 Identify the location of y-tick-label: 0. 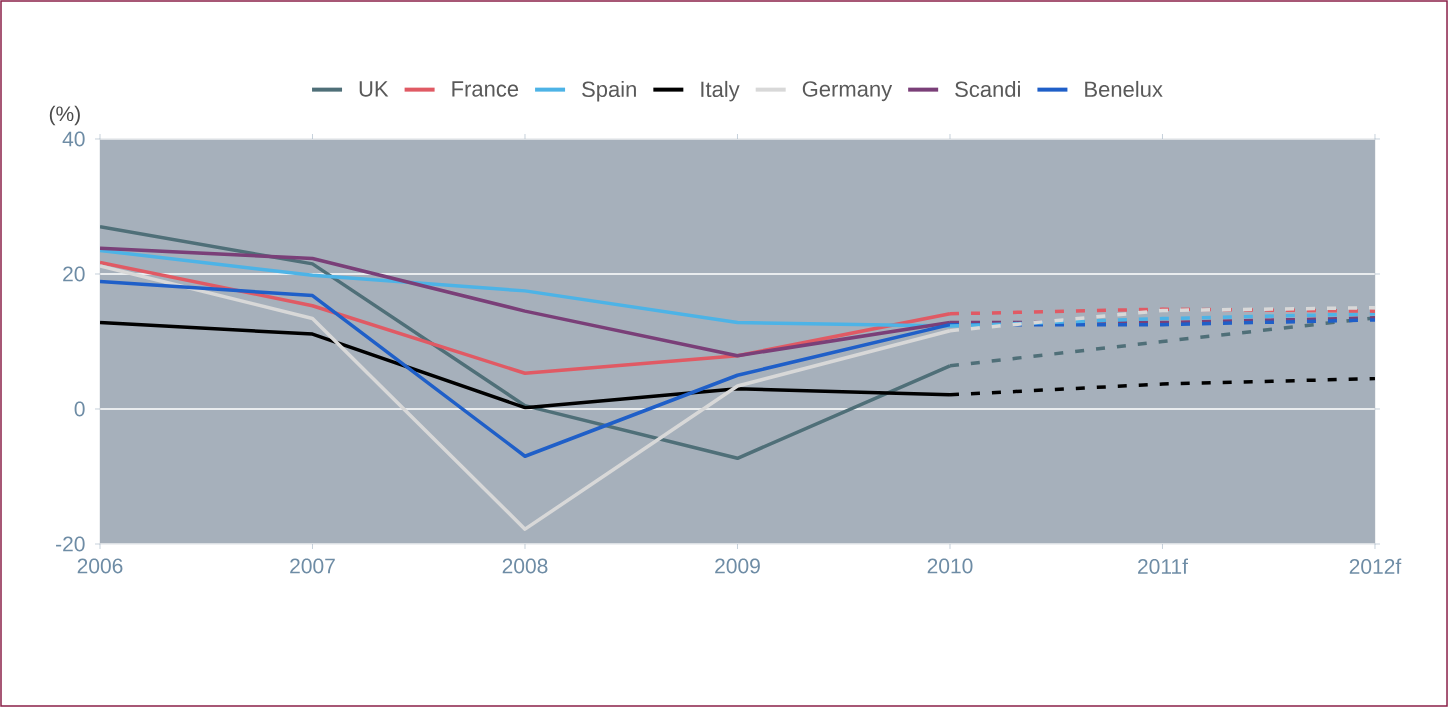
(79, 409).